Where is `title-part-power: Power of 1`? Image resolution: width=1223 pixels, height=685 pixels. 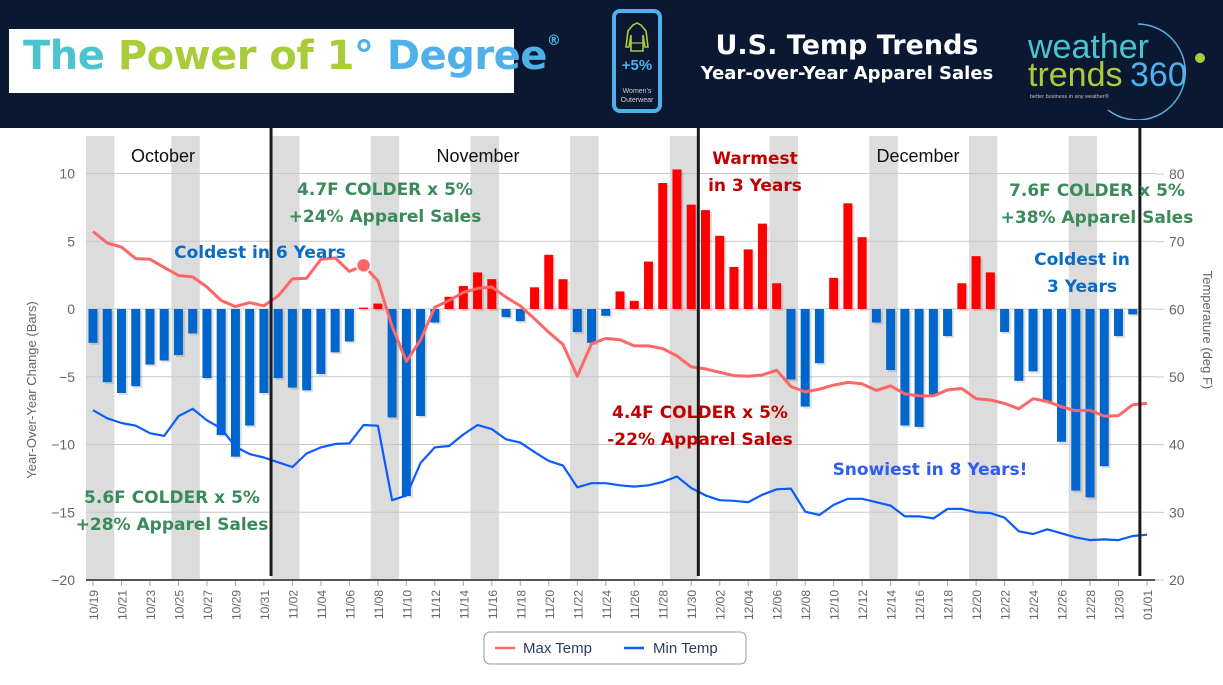 title-part-power: Power of 1 is located at coordinates (236, 56).